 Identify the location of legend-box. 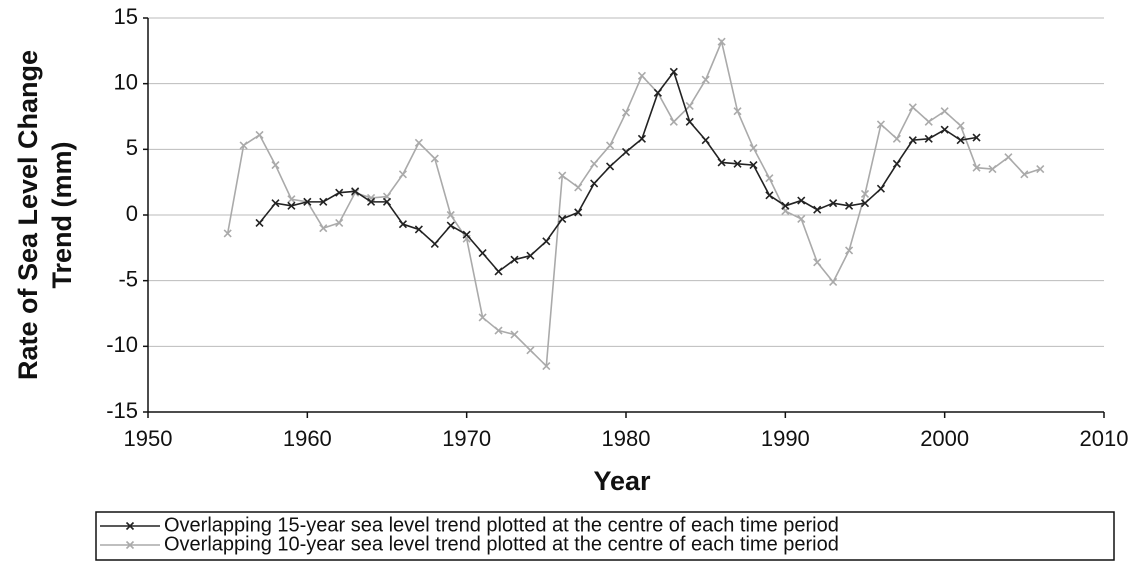
(605, 536).